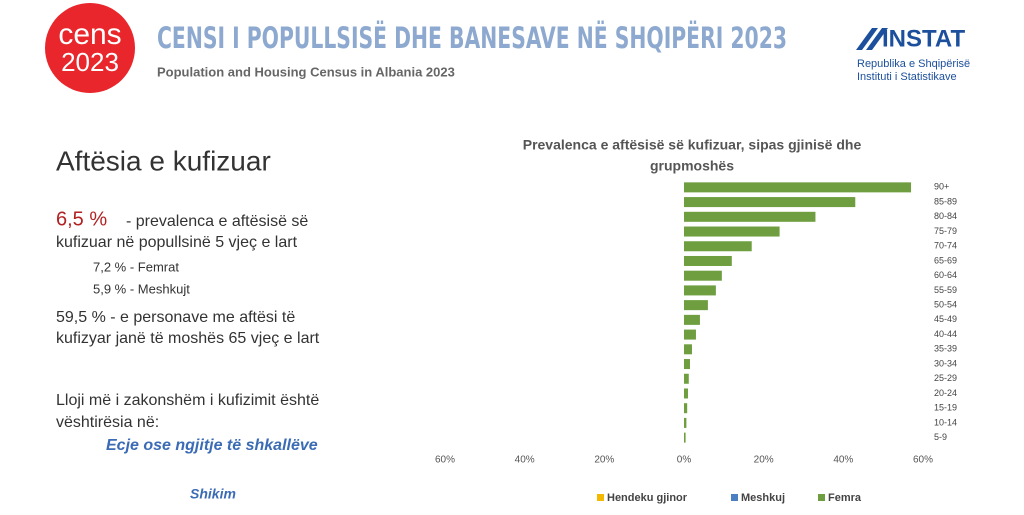 Image resolution: width=1024 pixels, height=515 pixels. What do you see at coordinates (945, 290) in the screenshot?
I see `y-tick-label: 55-59` at bounding box center [945, 290].